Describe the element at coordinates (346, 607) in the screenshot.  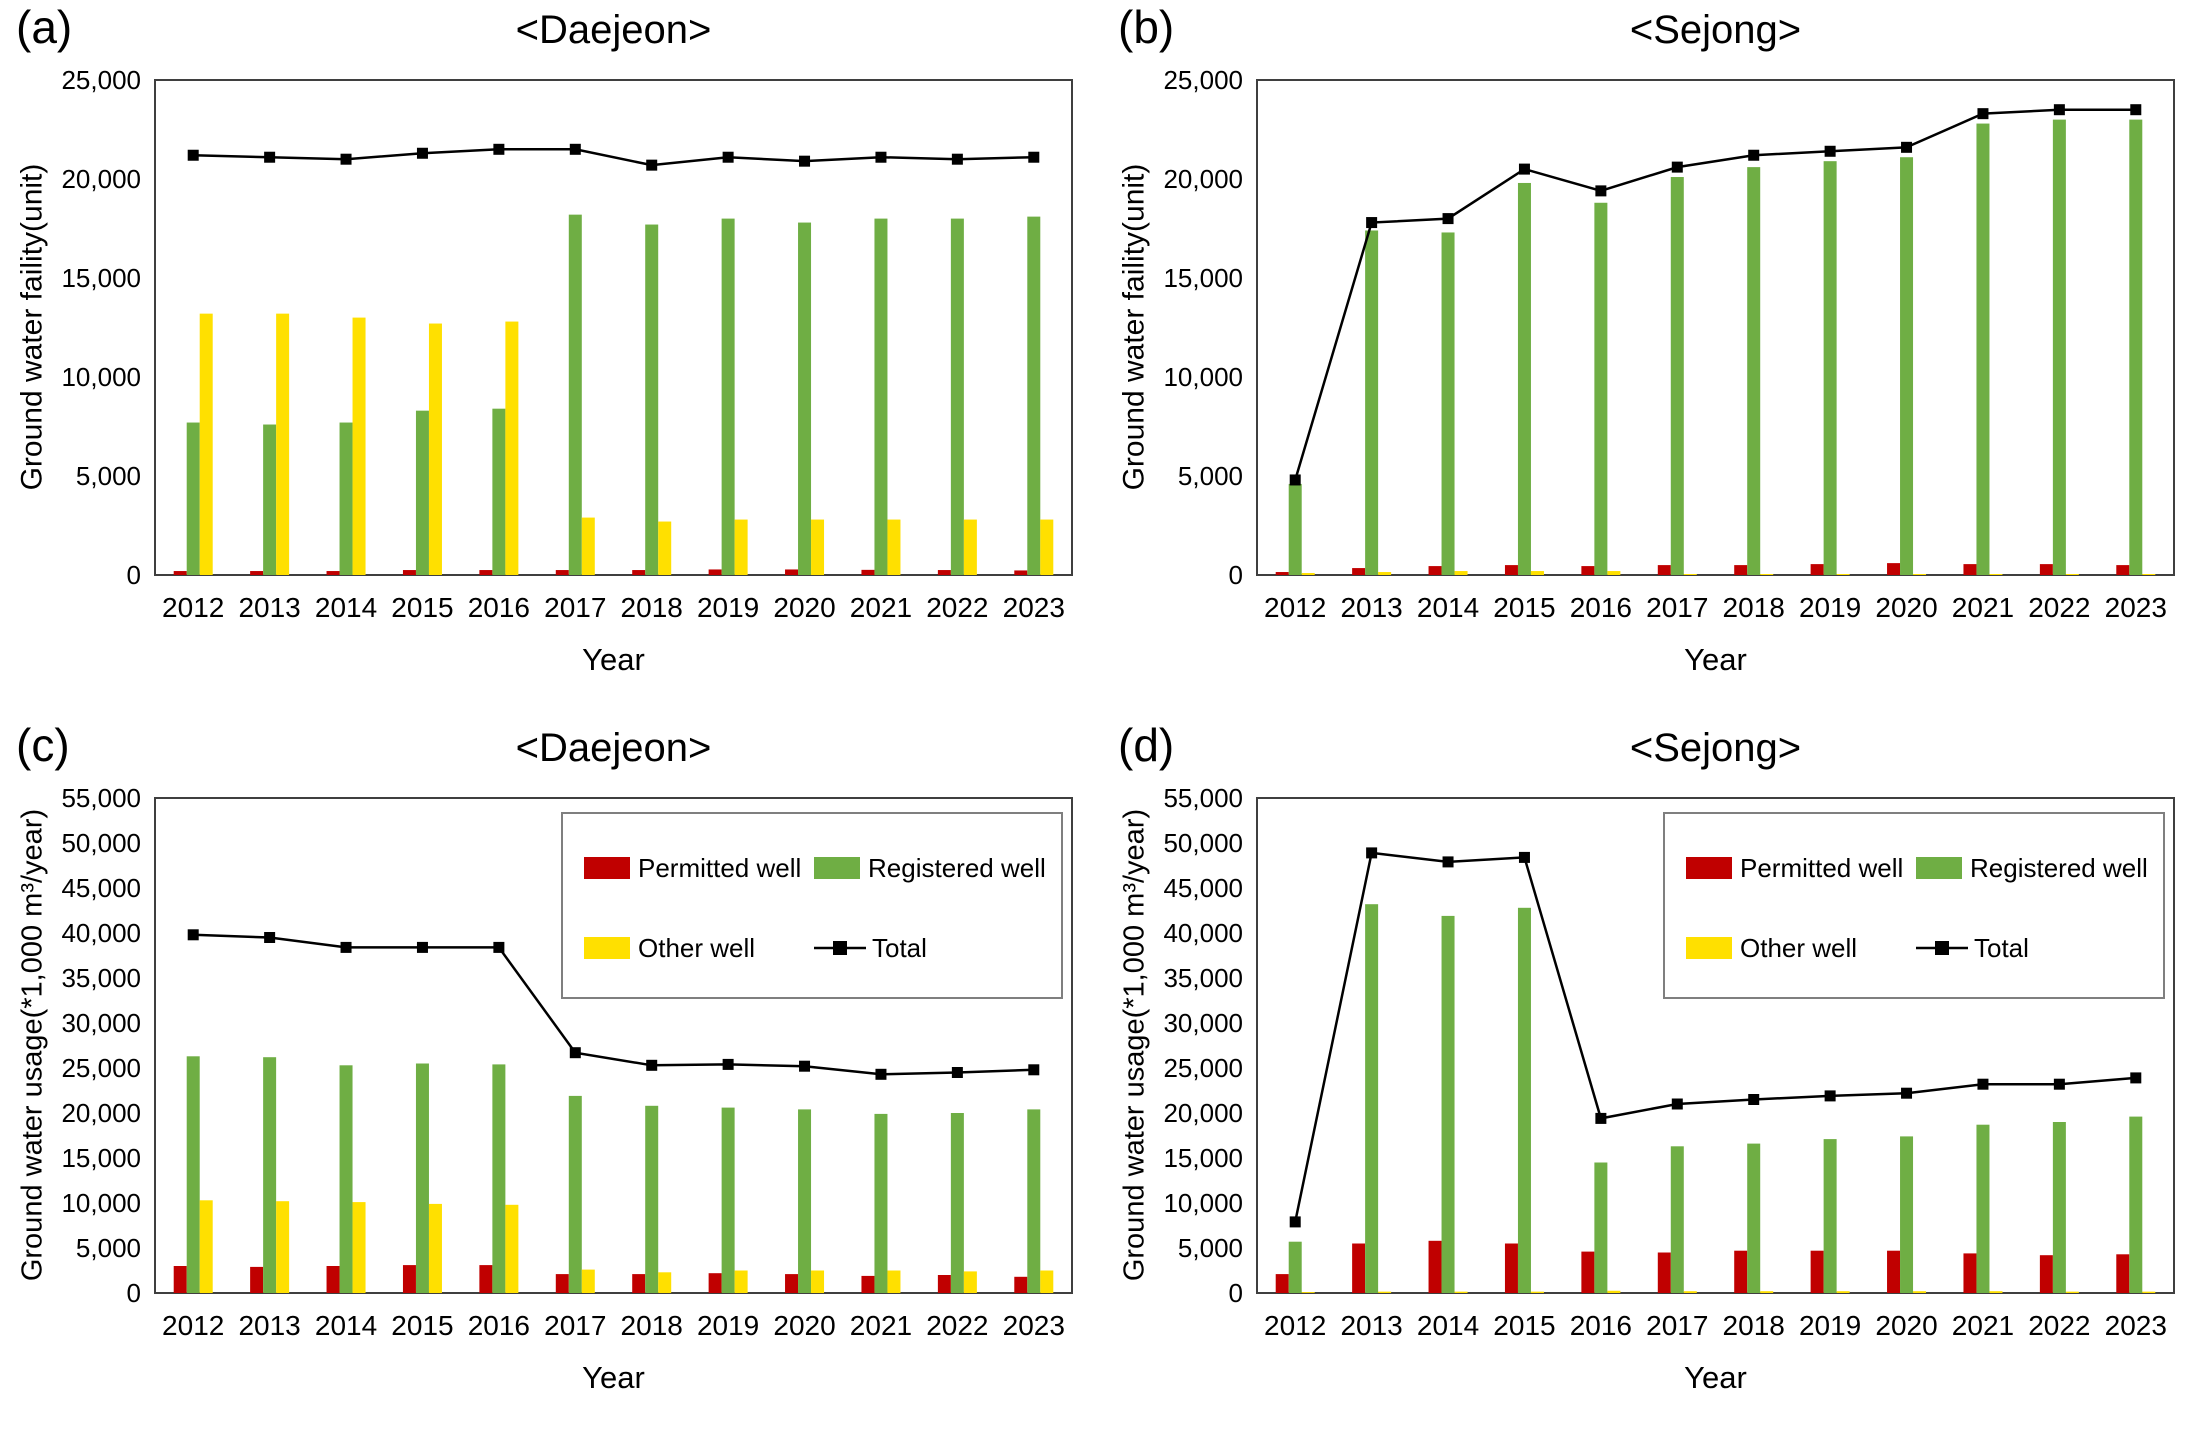
I see `x-tick-label: 2014` at that location.